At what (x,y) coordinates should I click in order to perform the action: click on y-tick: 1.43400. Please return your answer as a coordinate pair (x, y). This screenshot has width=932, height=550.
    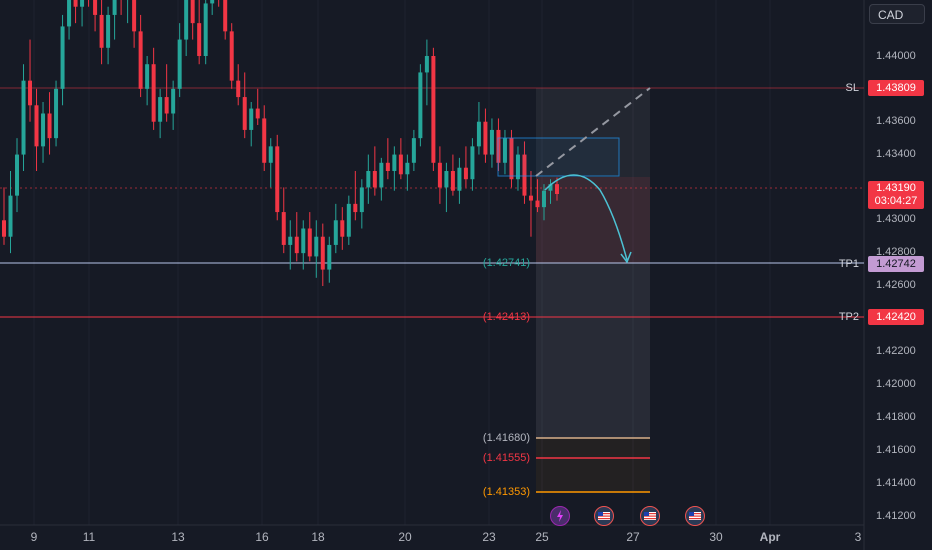
    Looking at the image, I should click on (896, 154).